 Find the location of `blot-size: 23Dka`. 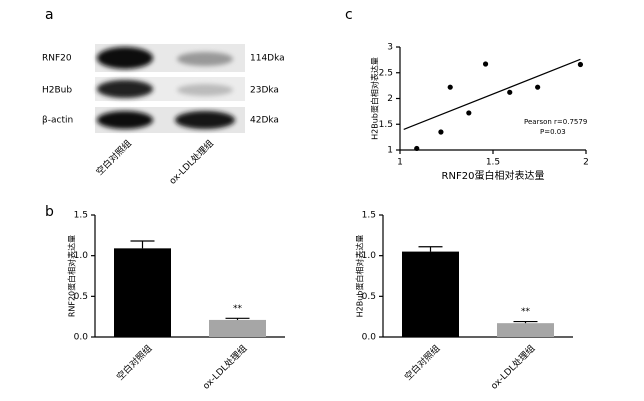

blot-size: 23Dka is located at coordinates (264, 91).